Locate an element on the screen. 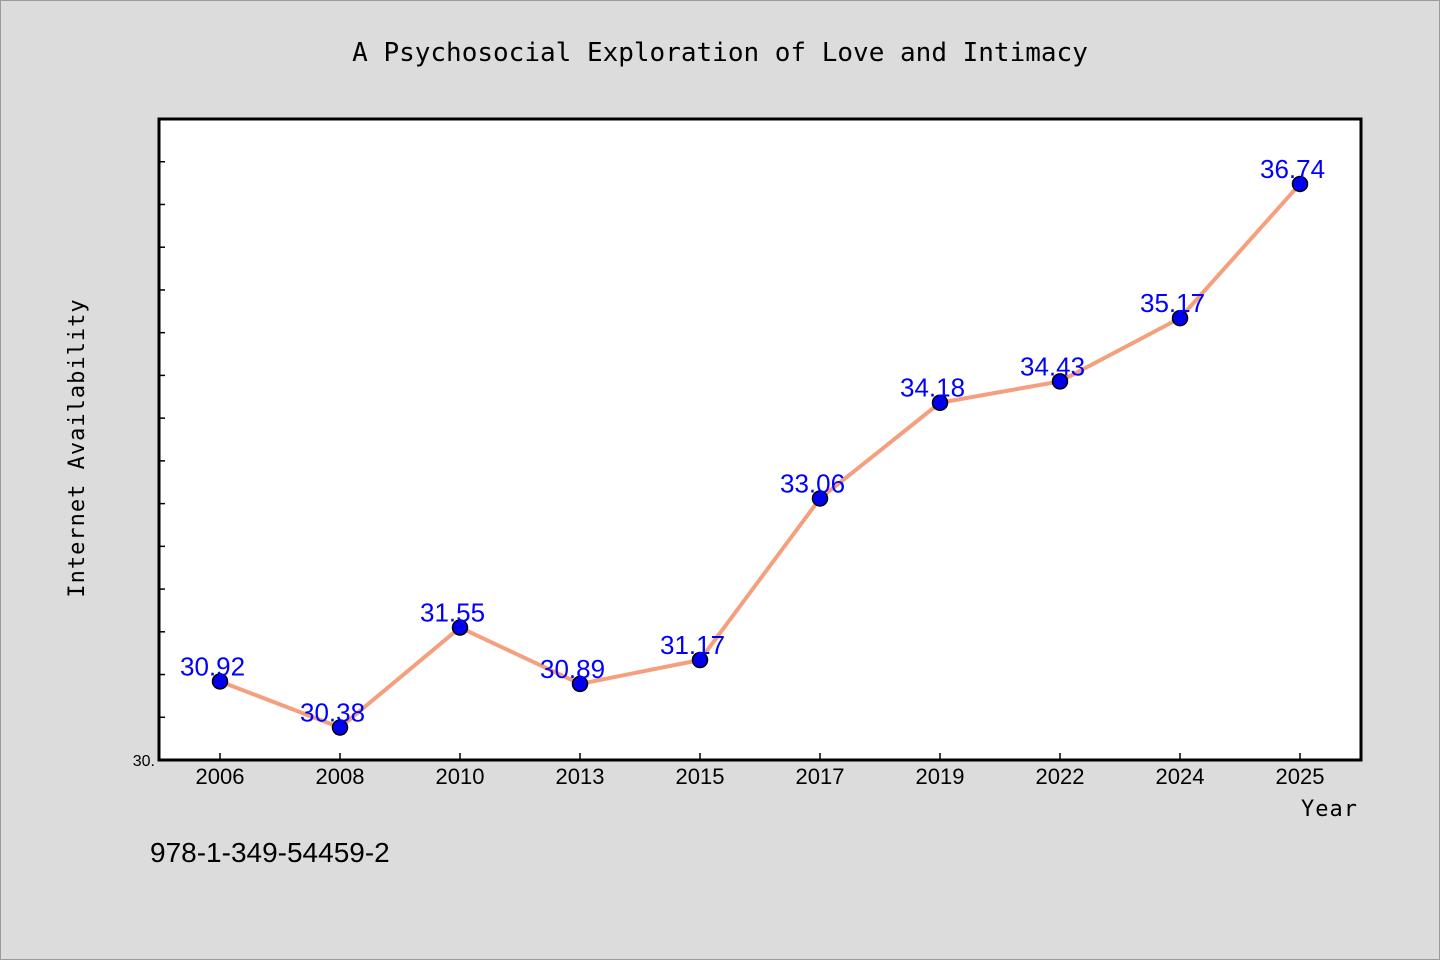 This screenshot has width=1440, height=960. data-label: 31.17 is located at coordinates (692, 645).